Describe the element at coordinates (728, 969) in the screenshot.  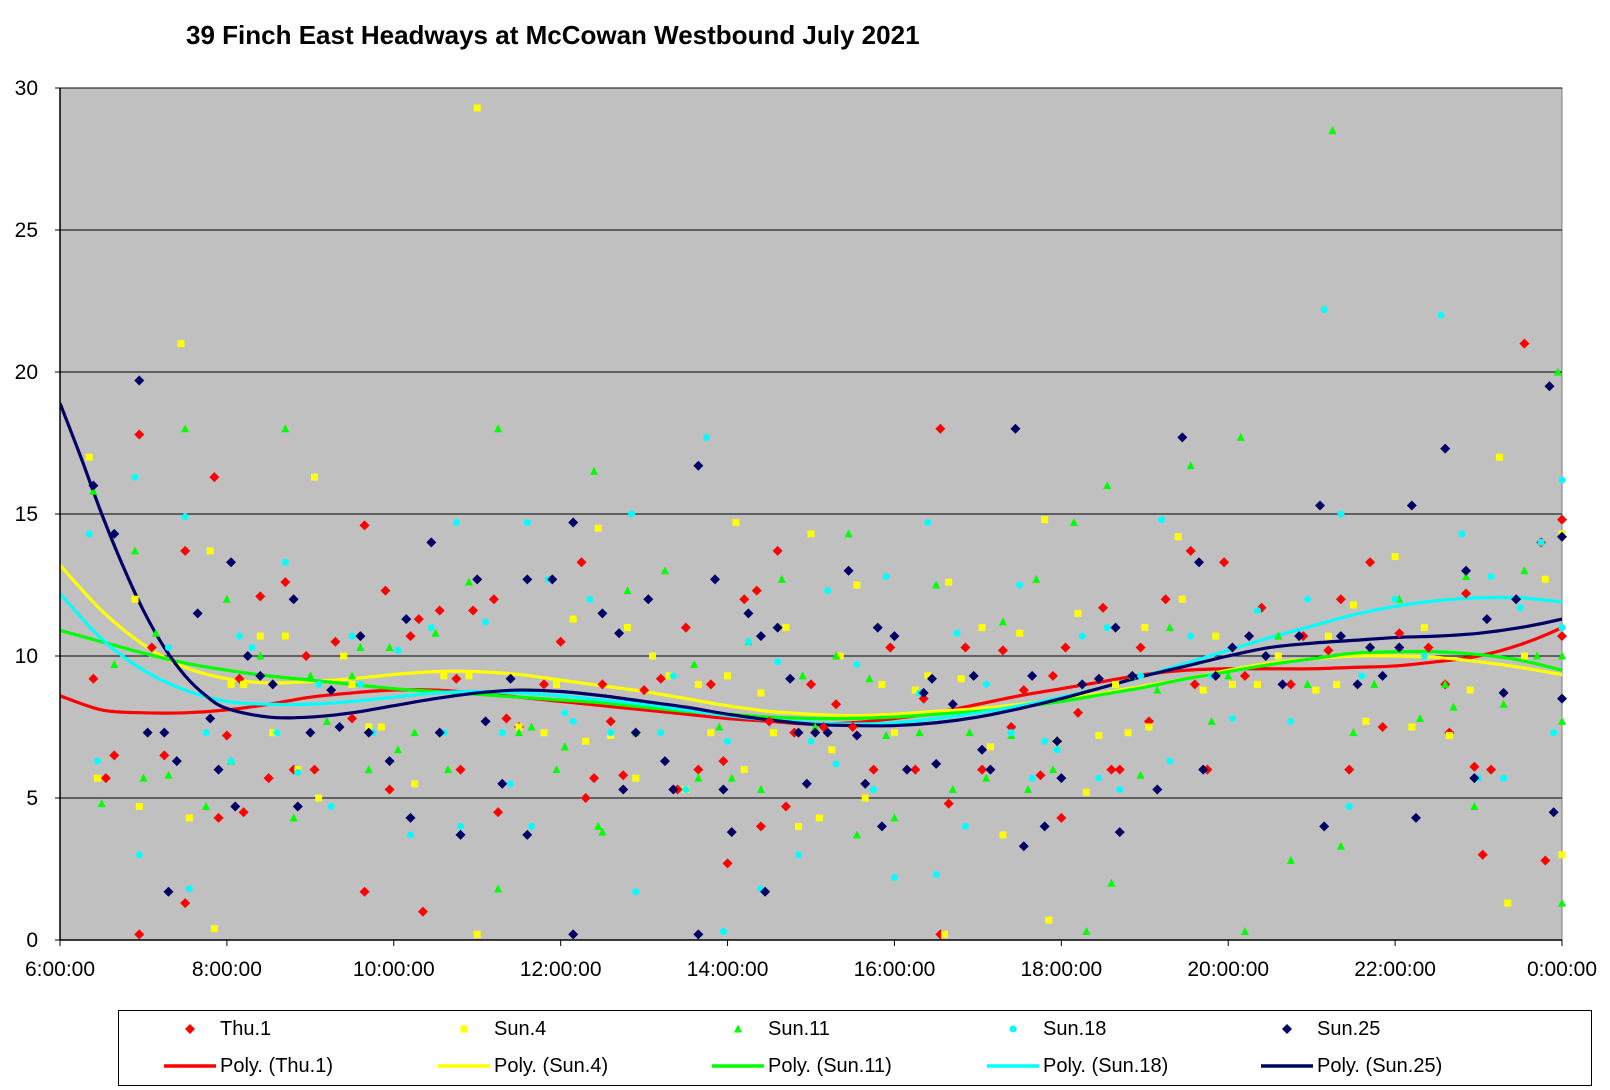
I see `x-tick-label: 14:00:00` at that location.